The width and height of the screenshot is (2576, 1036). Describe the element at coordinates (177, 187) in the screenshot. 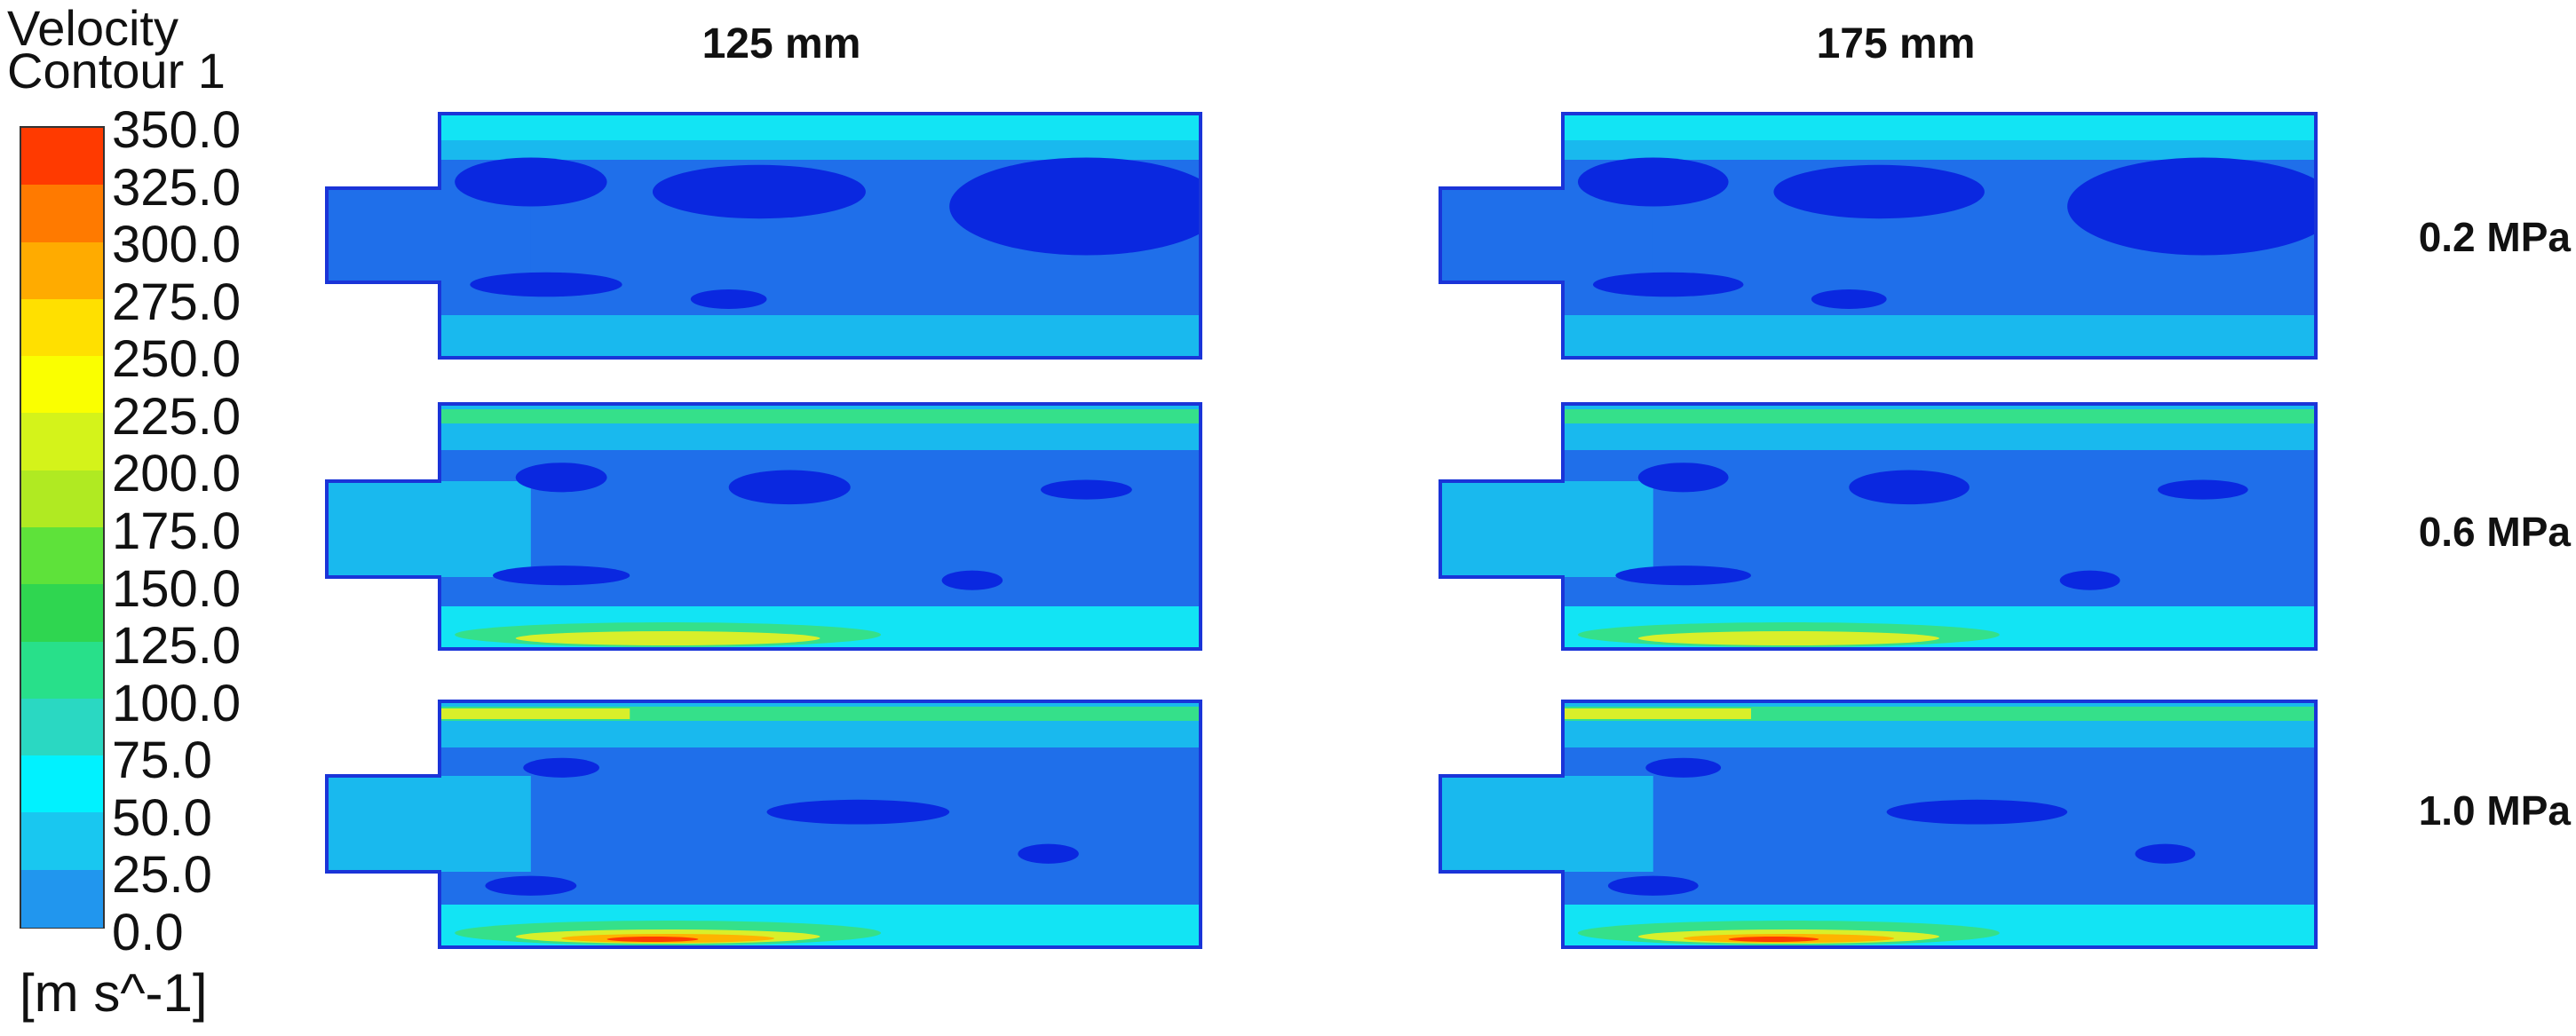

I see `legend-tick-label: 325.0` at that location.